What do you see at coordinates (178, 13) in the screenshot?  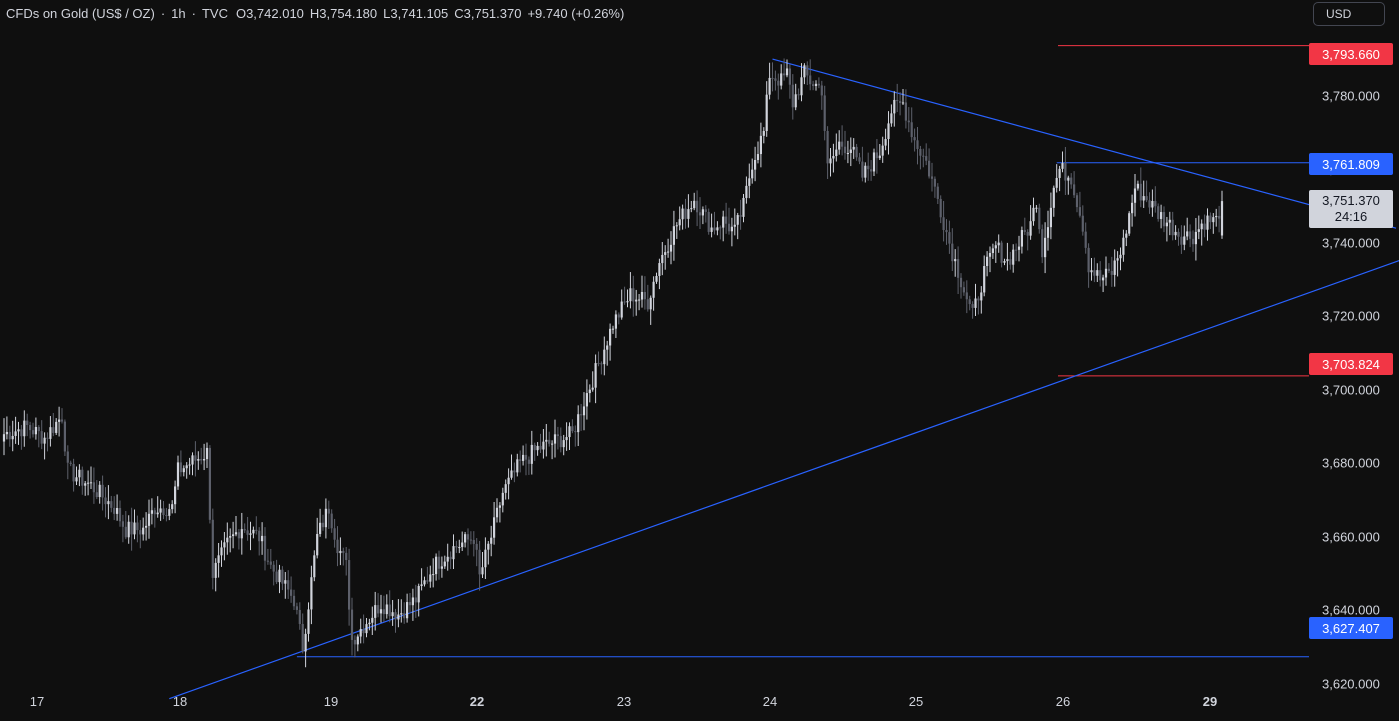 I see `interval: 1h` at bounding box center [178, 13].